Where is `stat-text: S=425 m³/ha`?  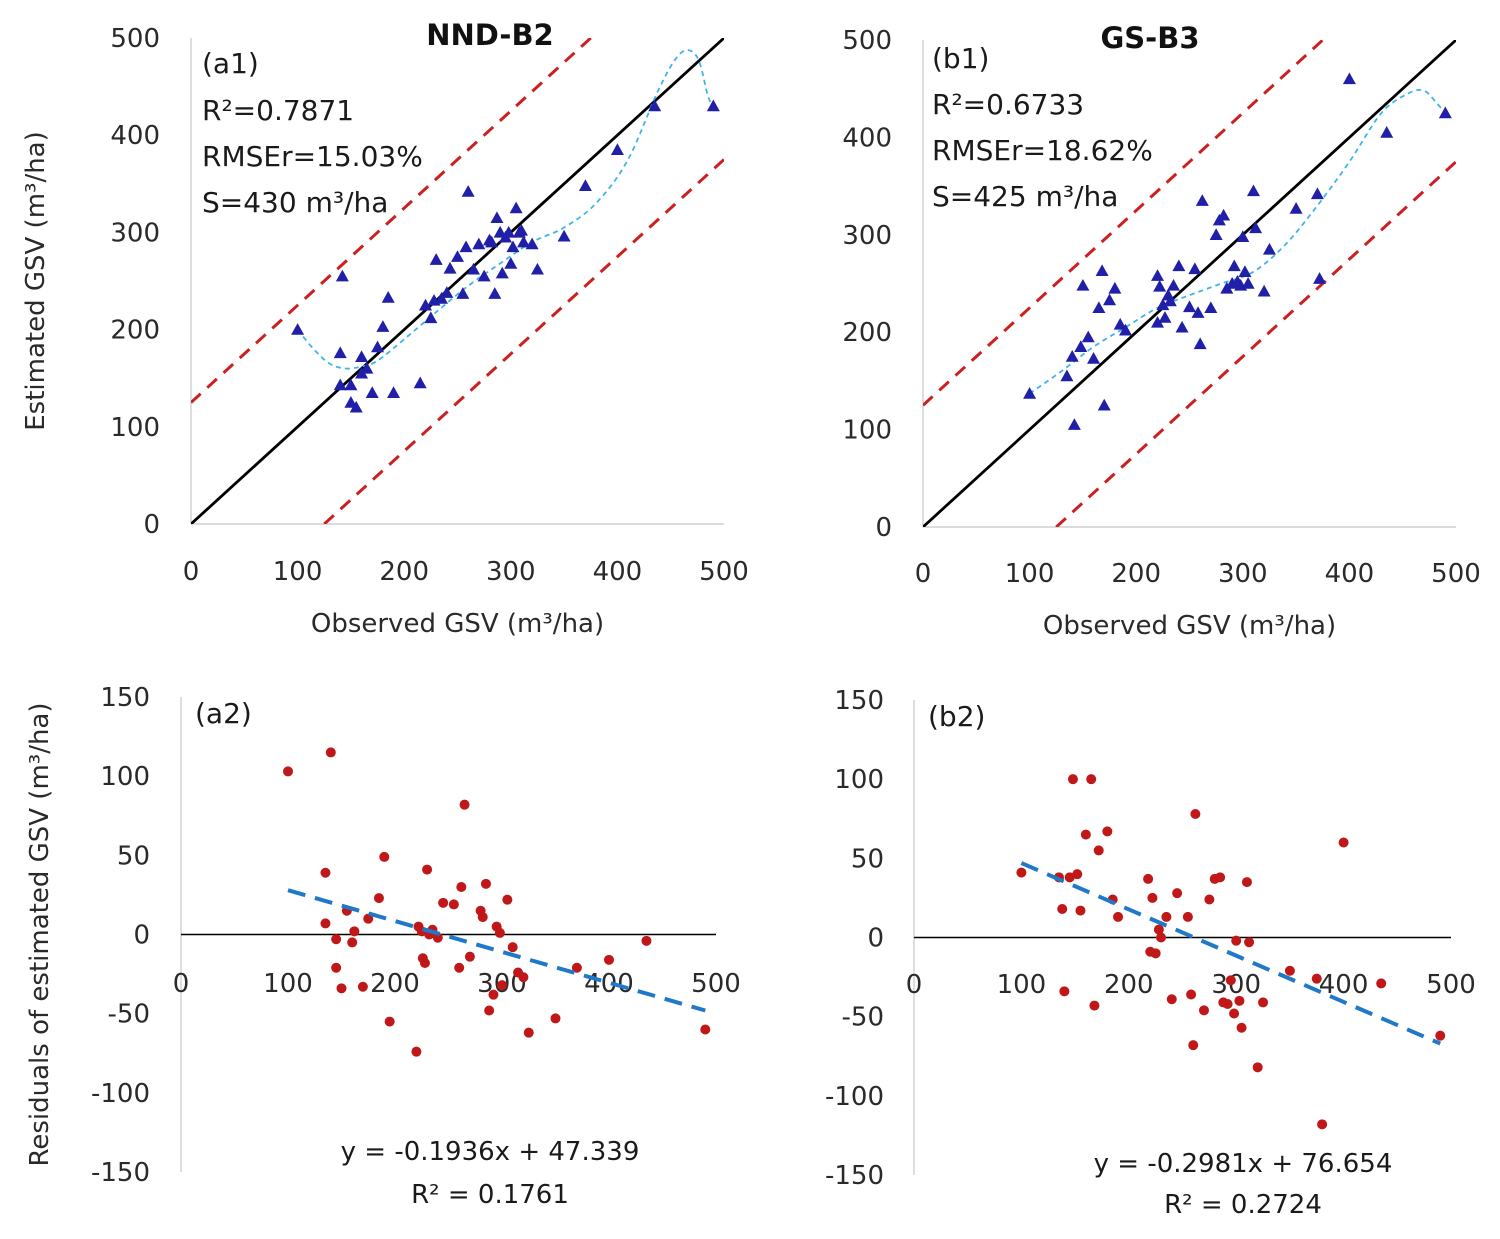 stat-text: S=425 m³/ha is located at coordinates (1025, 196).